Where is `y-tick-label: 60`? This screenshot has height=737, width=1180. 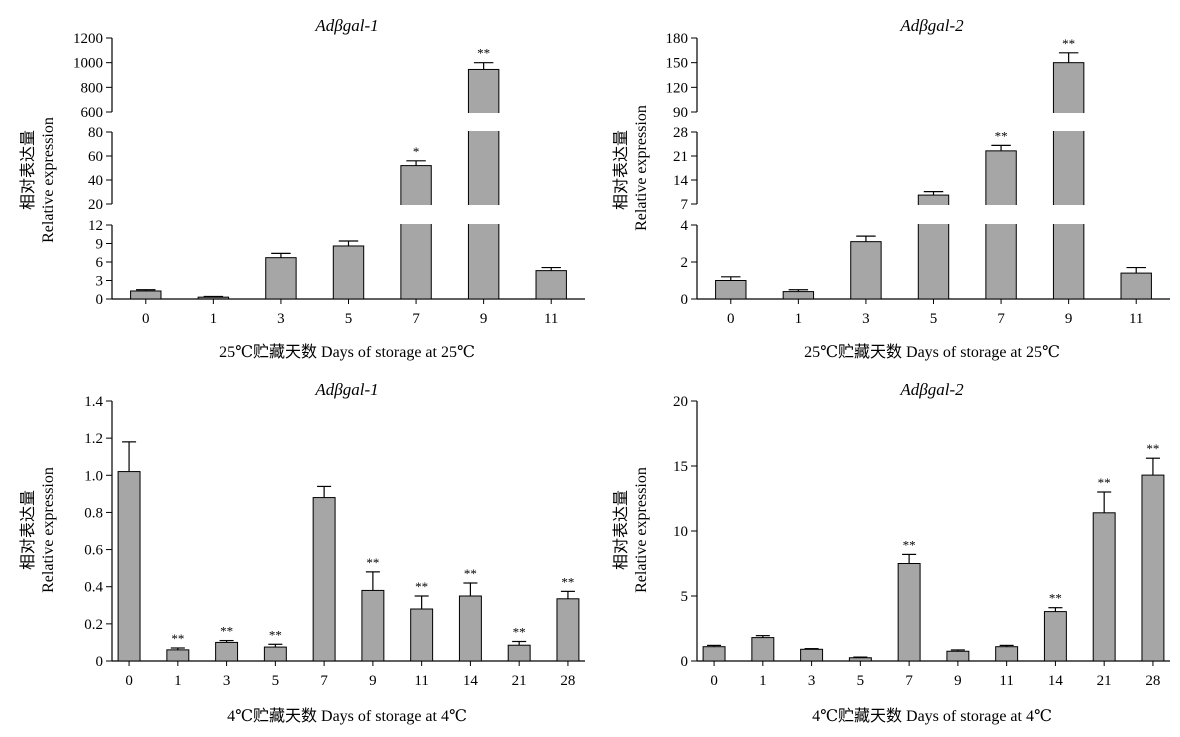 y-tick-label: 60 is located at coordinates (95, 157).